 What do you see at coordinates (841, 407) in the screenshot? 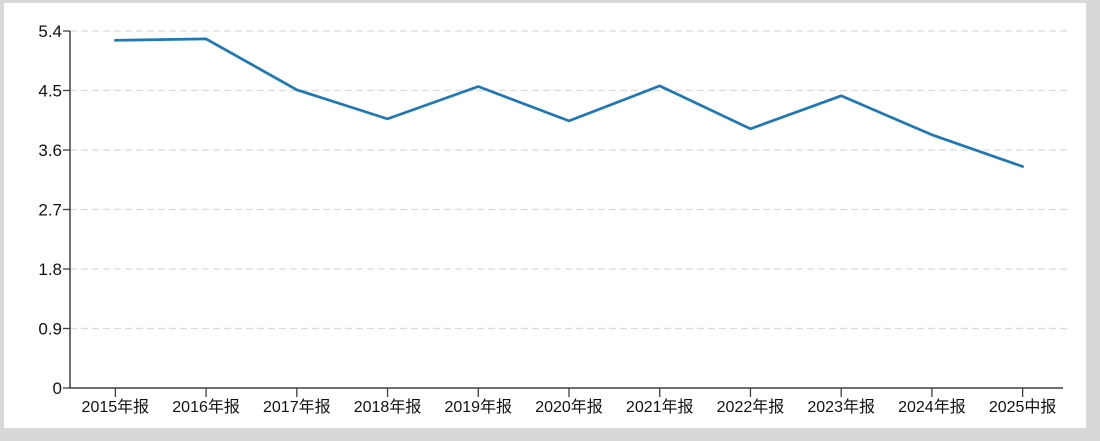
I see `x-tick-label: 2023年报` at bounding box center [841, 407].